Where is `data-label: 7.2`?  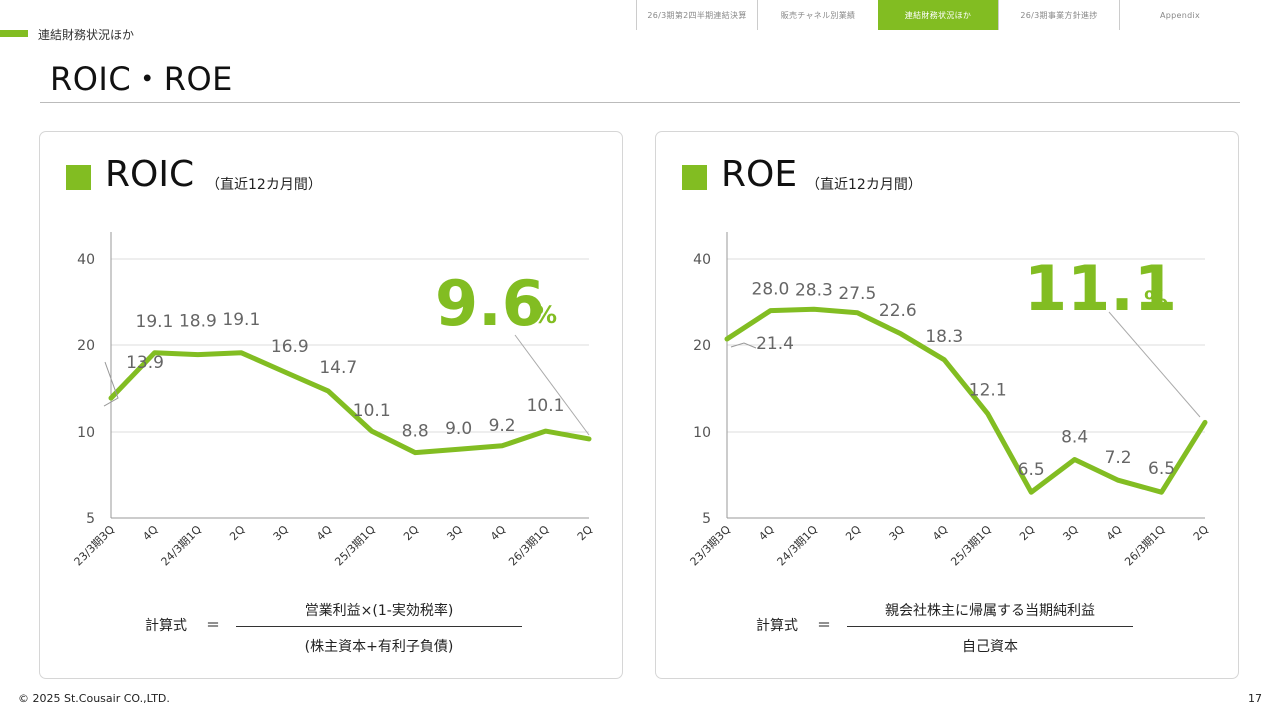 data-label: 7.2 is located at coordinates (1118, 458).